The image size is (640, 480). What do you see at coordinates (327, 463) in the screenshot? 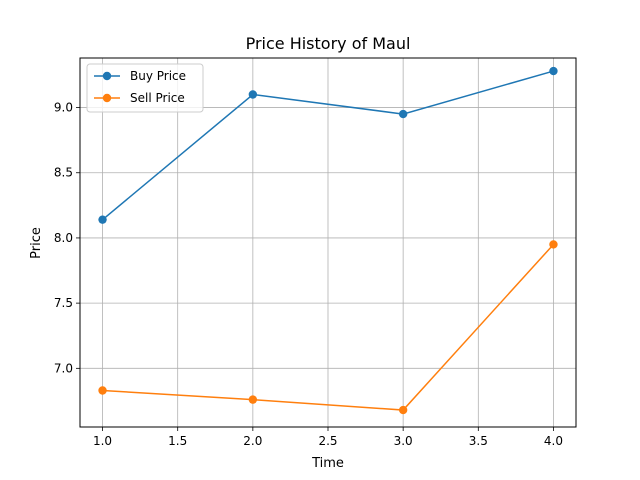
I see `x-axis-label: Time` at bounding box center [327, 463].